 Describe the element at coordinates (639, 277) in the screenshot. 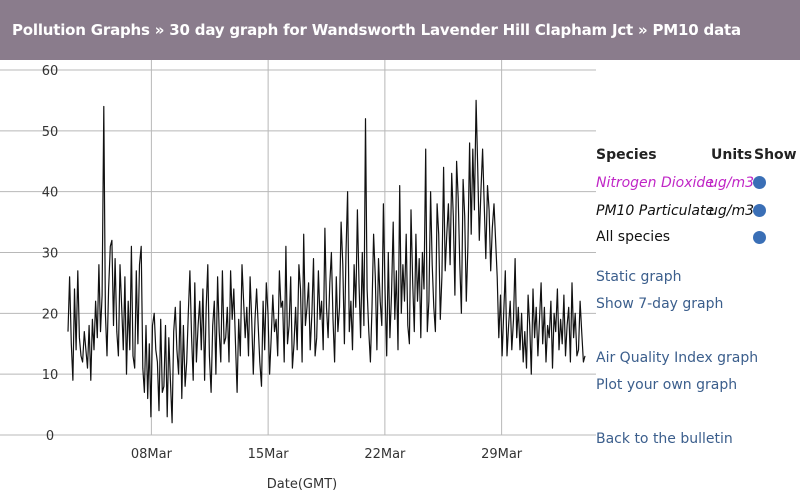

I see `static-graph-link: Static graph` at that location.